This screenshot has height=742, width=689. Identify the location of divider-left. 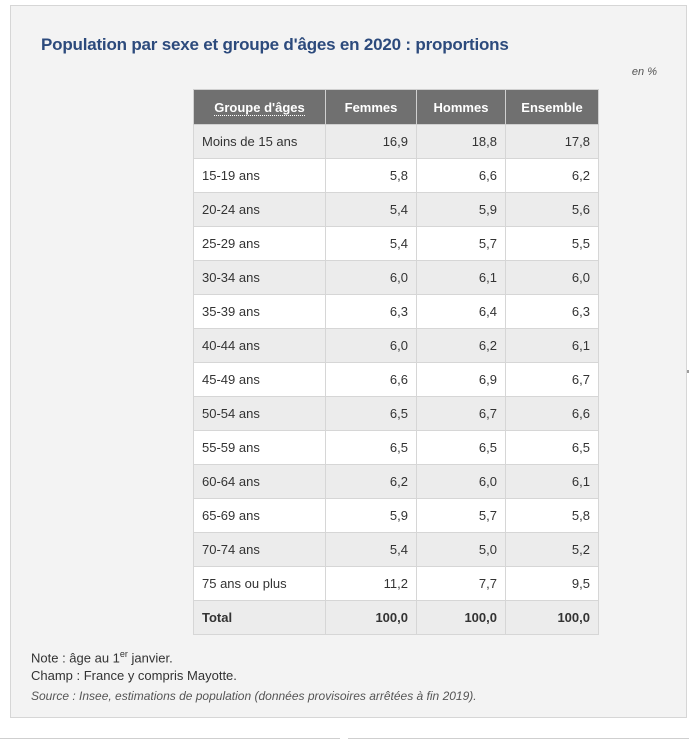
(170, 738).